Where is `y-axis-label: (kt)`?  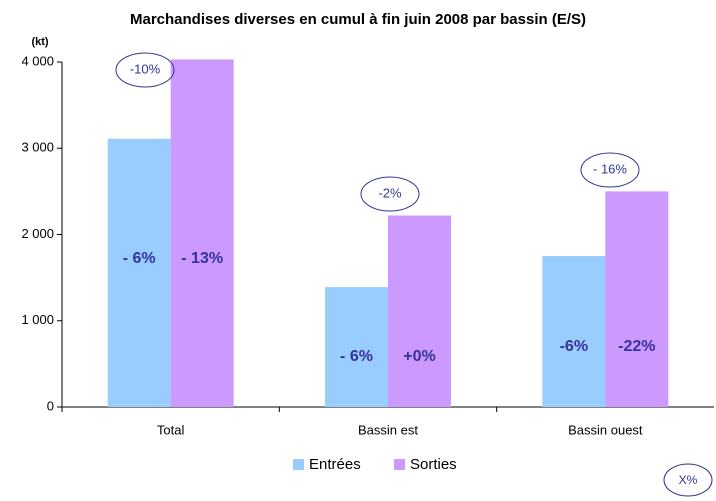 y-axis-label: (kt) is located at coordinates (39, 42).